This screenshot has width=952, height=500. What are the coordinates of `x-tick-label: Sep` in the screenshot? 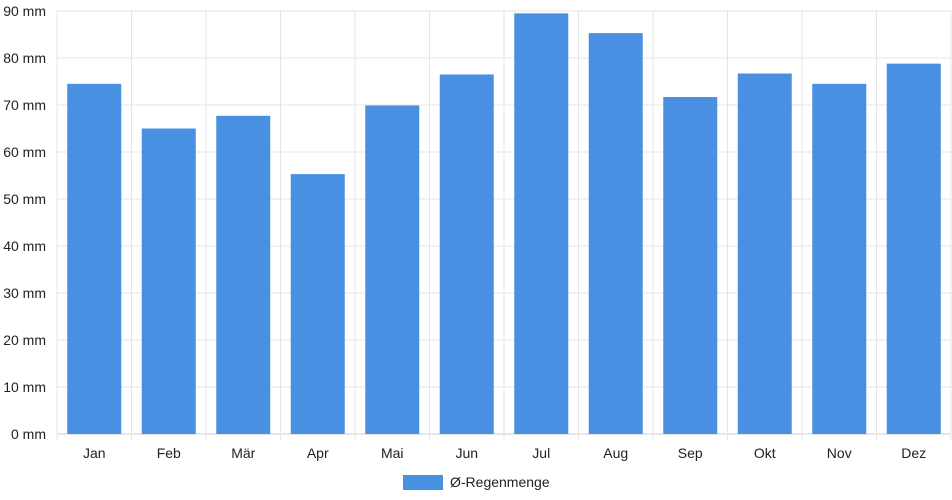 It's located at (690, 453).